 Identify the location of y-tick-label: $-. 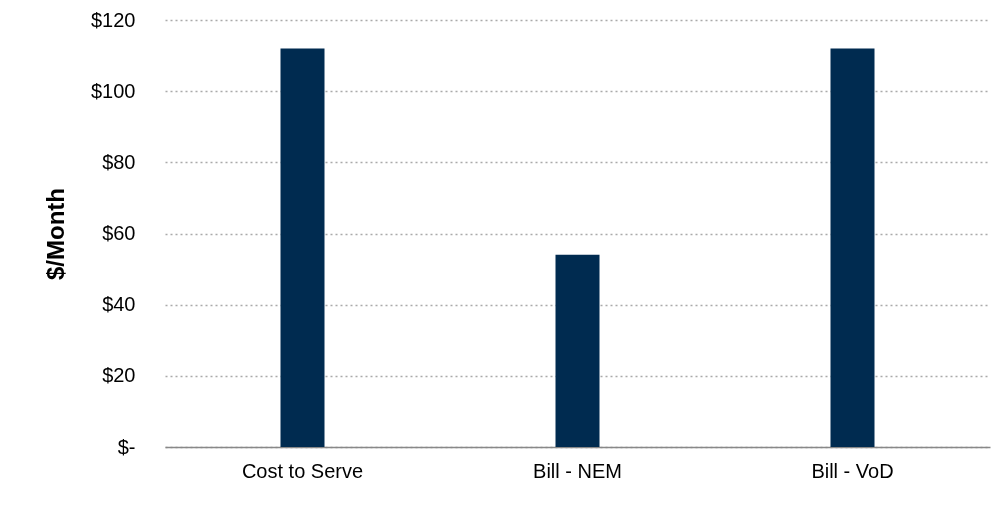
(126, 446).